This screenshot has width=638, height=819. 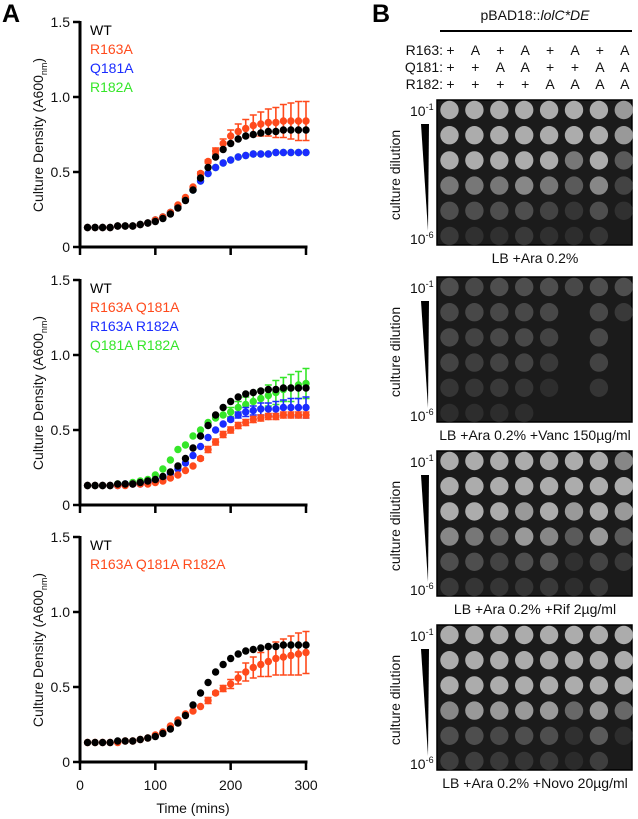 I want to click on plate-condition-caption: LB +Ara 0.2%, so click(x=535, y=258).